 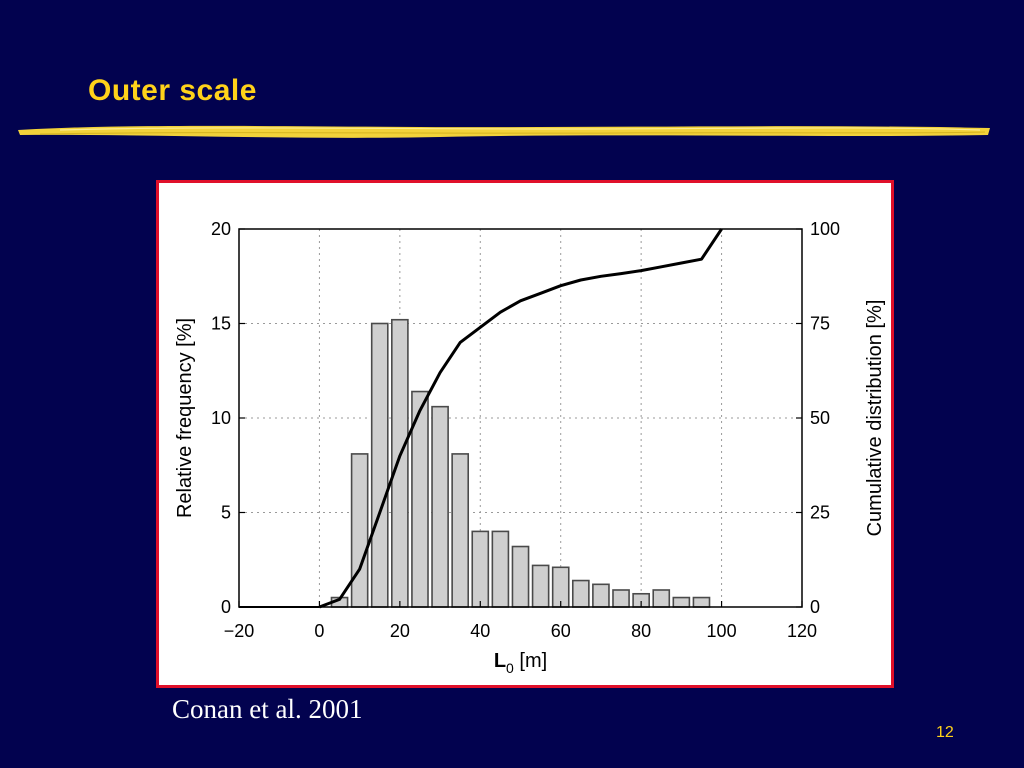 I want to click on y-axis-right-label: Cumulative distribution [%], so click(x=875, y=418).